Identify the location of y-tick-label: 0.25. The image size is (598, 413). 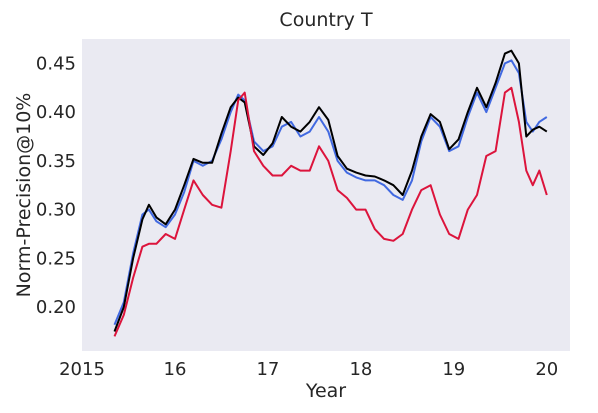
(56, 258).